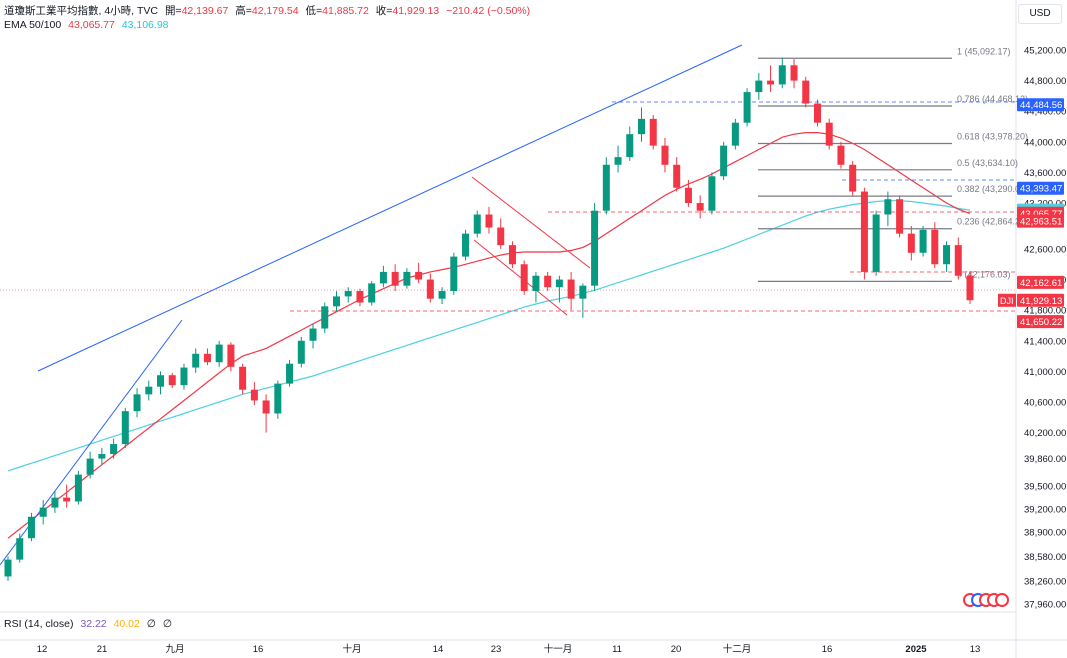 This screenshot has width=1067, height=658. I want to click on price-tick-label: 39,500.00, so click(1045, 487).